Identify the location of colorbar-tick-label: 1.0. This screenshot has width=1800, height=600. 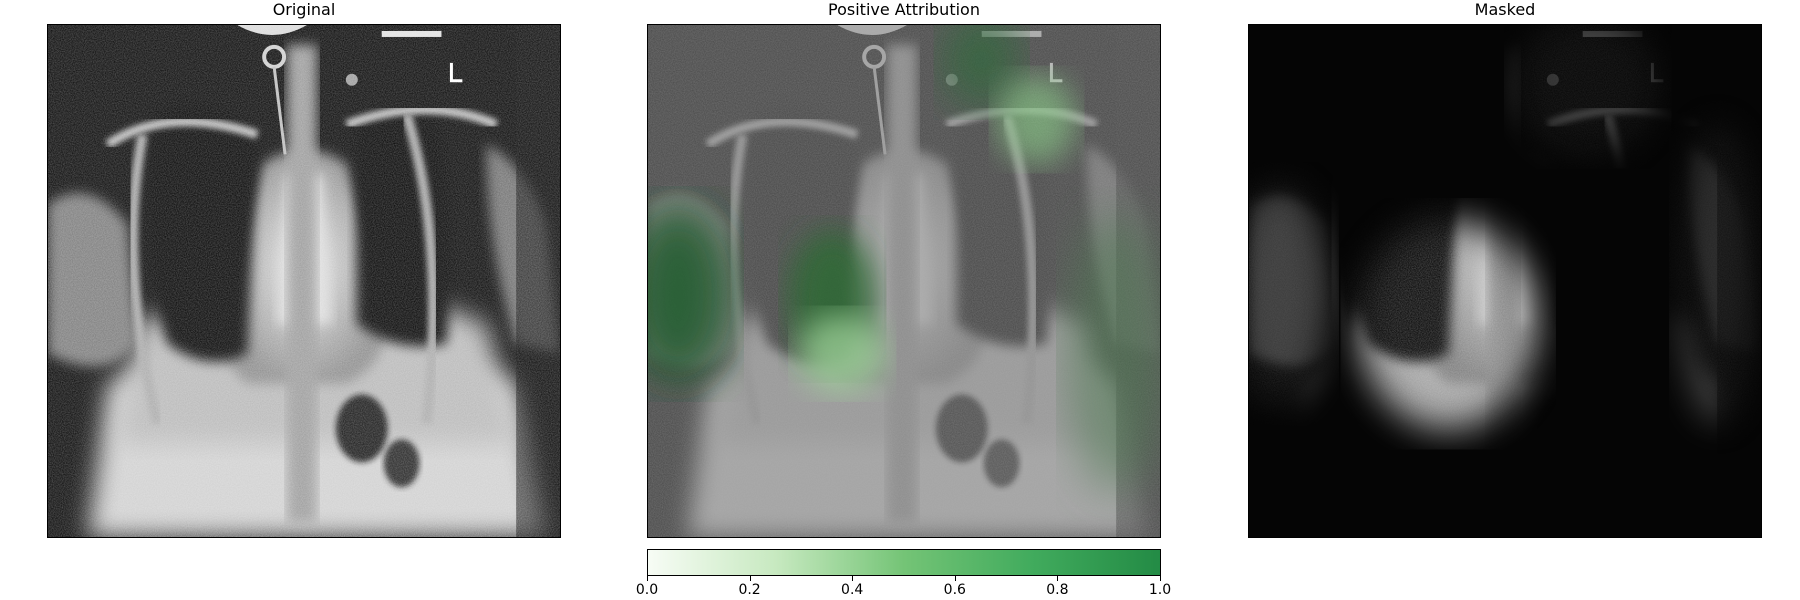
(1160, 590).